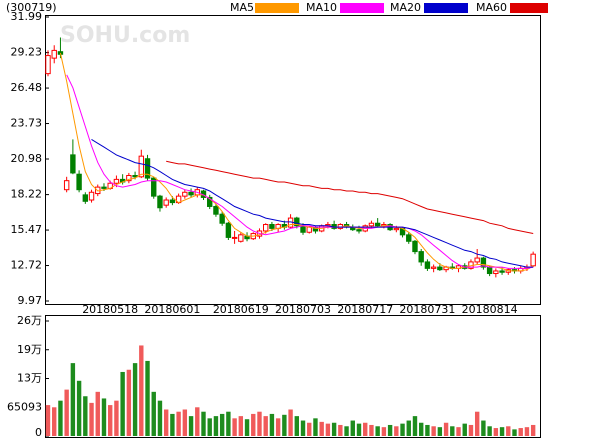  Describe the element at coordinates (29, 349) in the screenshot. I see `y-tick-label: 19万` at that location.